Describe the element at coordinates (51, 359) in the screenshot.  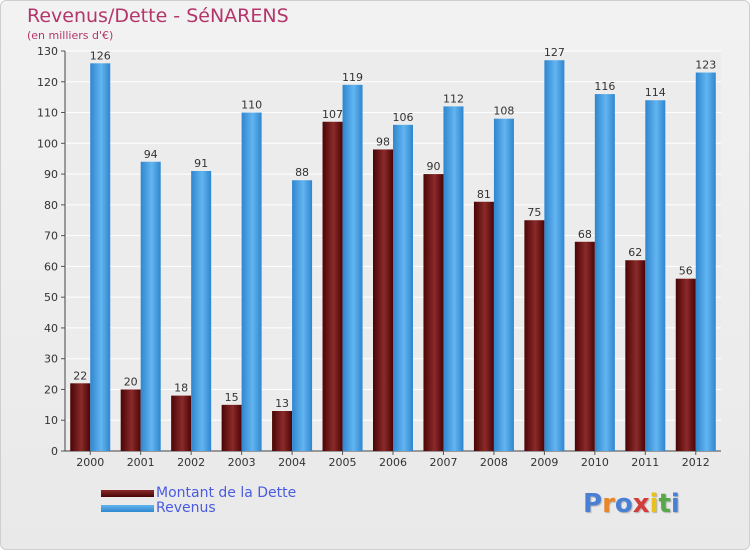
I see `y-tick-label: 30` at that location.